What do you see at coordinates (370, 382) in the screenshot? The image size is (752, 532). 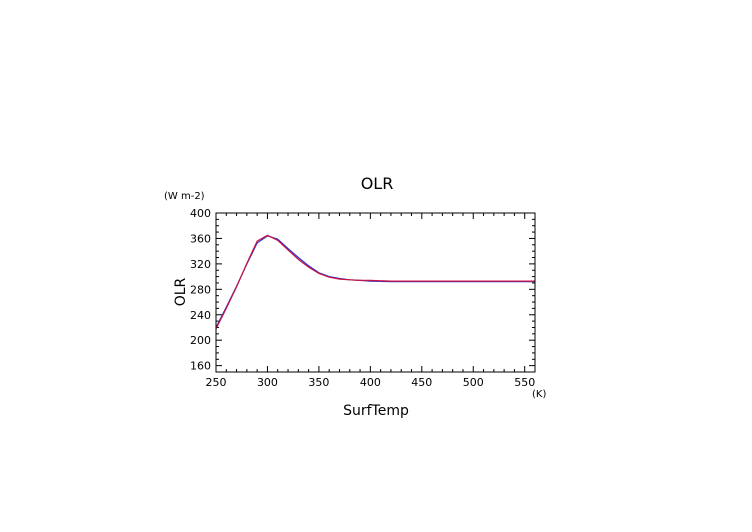 I see `x-tick-label: 400` at bounding box center [370, 382].